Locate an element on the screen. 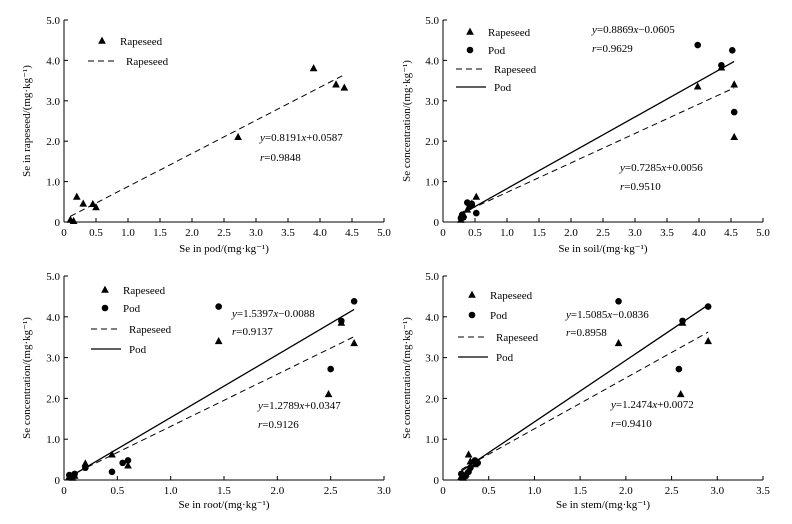 The width and height of the screenshot is (792, 524). fit-equation: y=1.2474x+0.0072 is located at coordinates (652, 405).